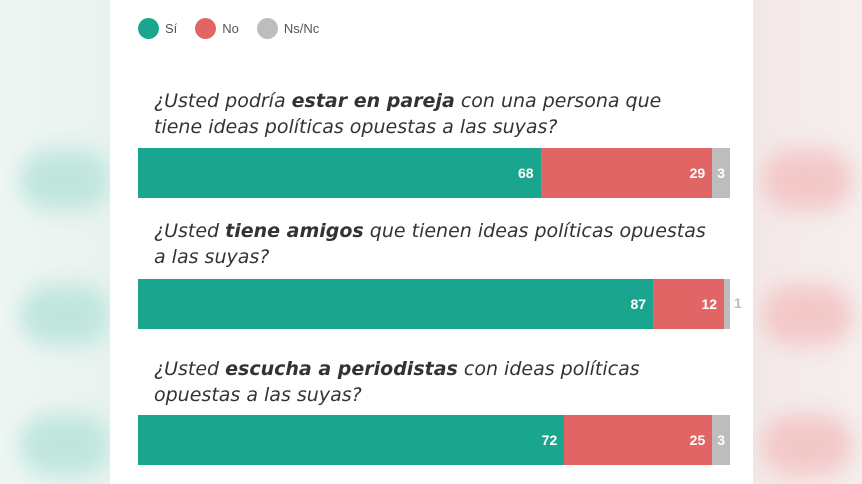 The height and width of the screenshot is (484, 862). I want to click on bar-2-nsnc-label: 1, so click(738, 303).